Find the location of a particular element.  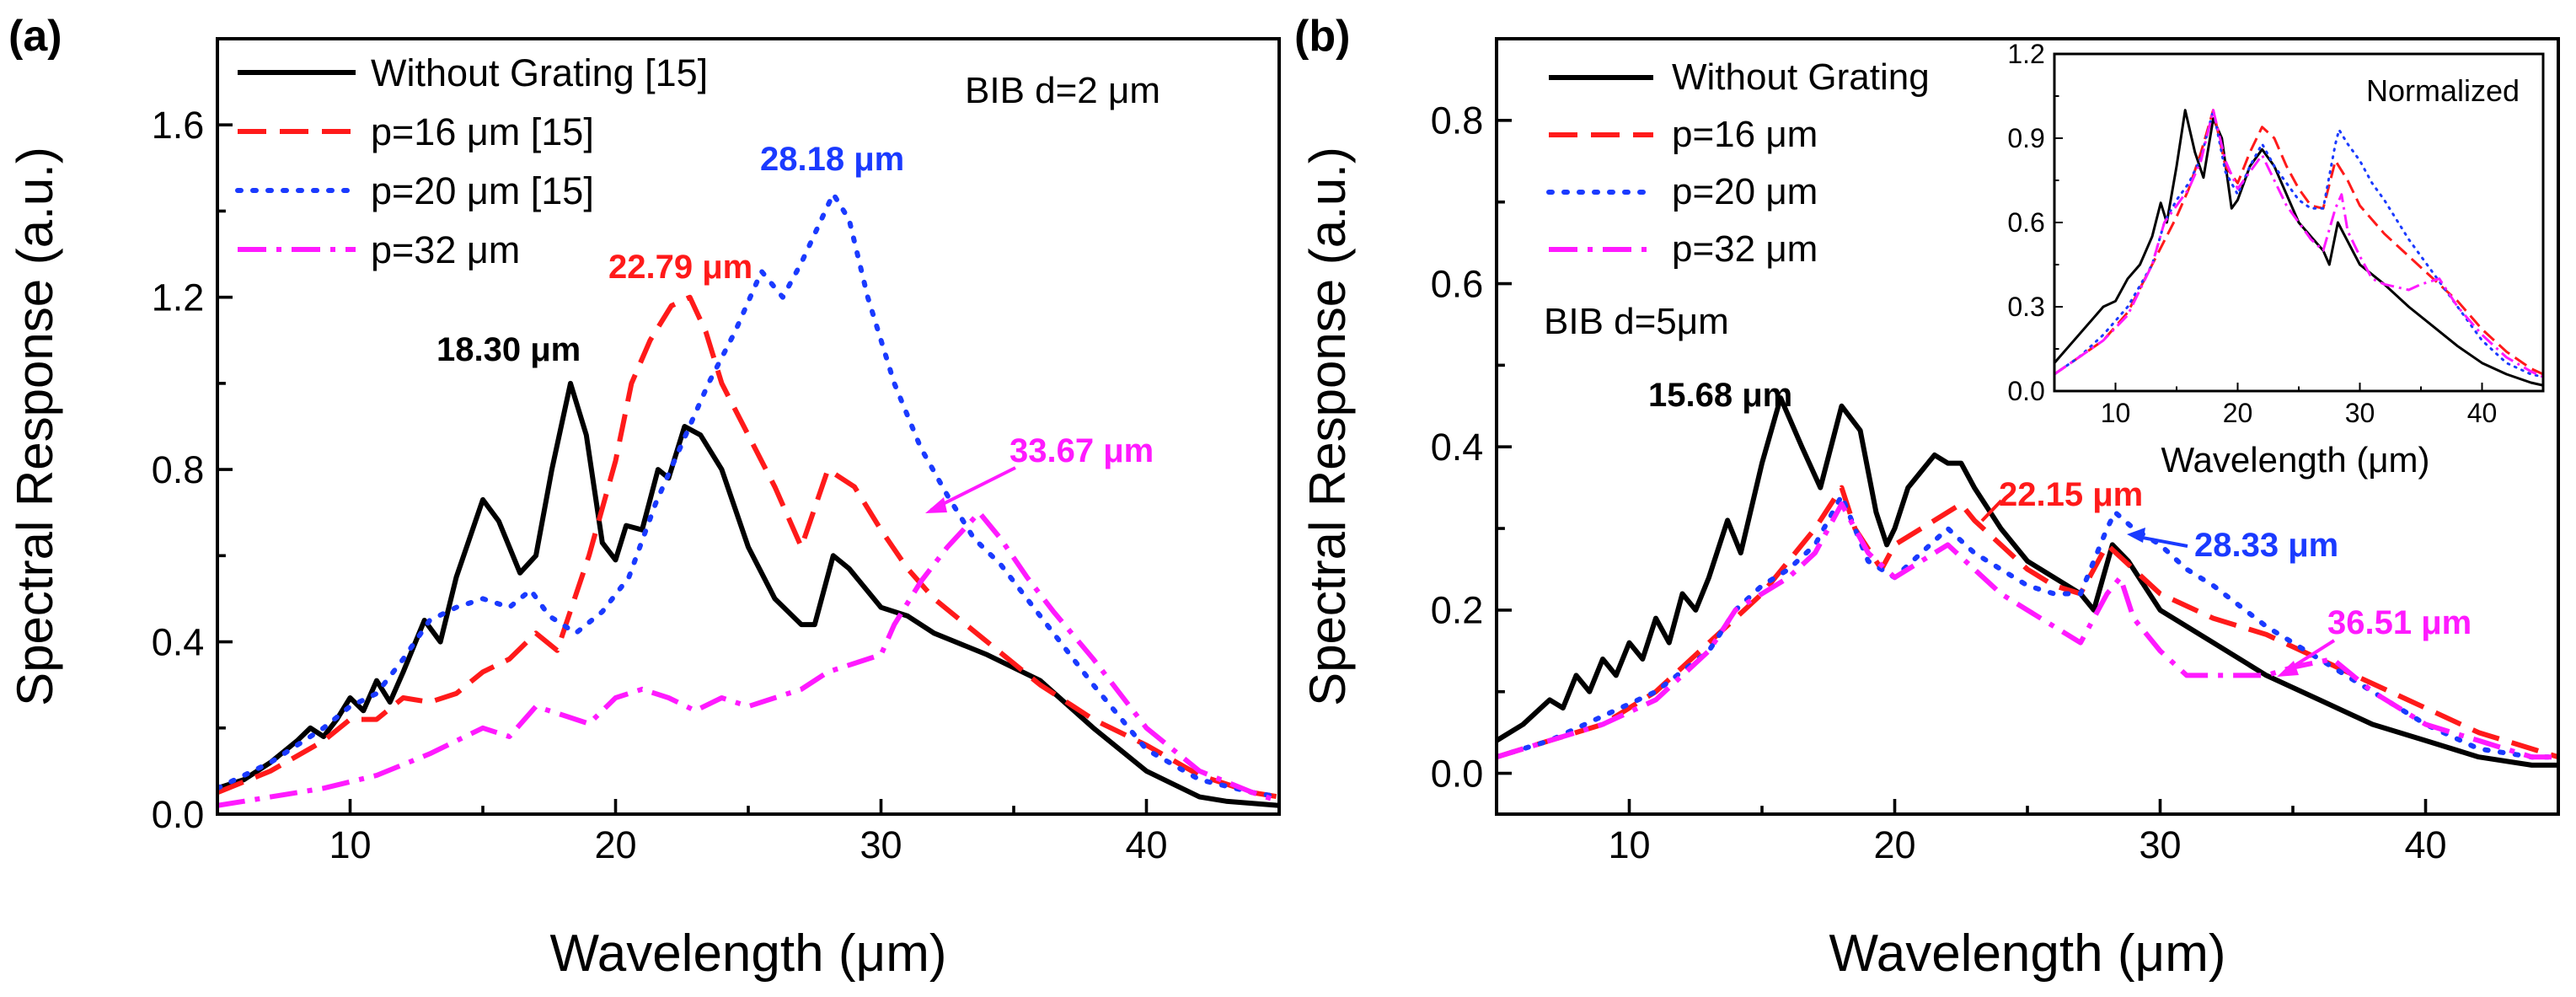

peak-annotation-22-79: 22.79 μm is located at coordinates (680, 267).